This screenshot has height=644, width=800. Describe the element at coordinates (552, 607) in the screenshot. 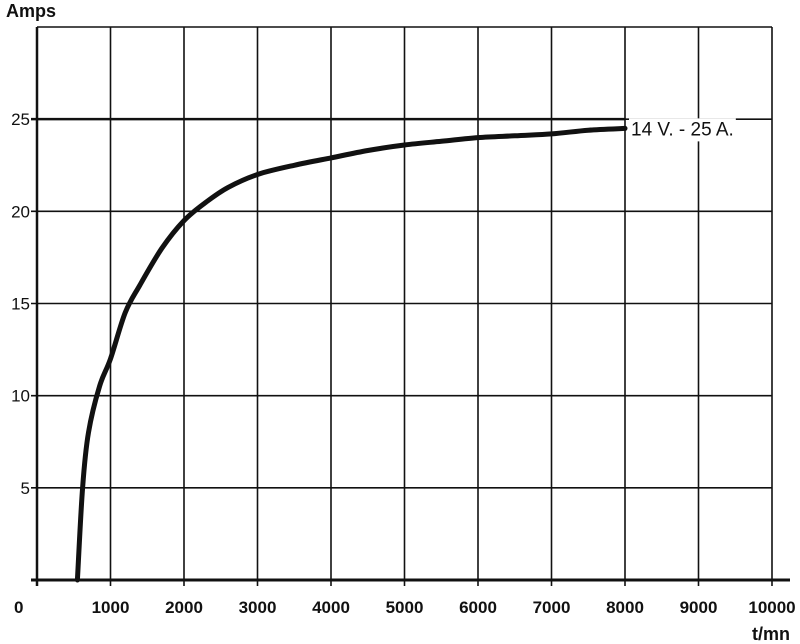

I see `x-tick-label-7000: 7000` at that location.